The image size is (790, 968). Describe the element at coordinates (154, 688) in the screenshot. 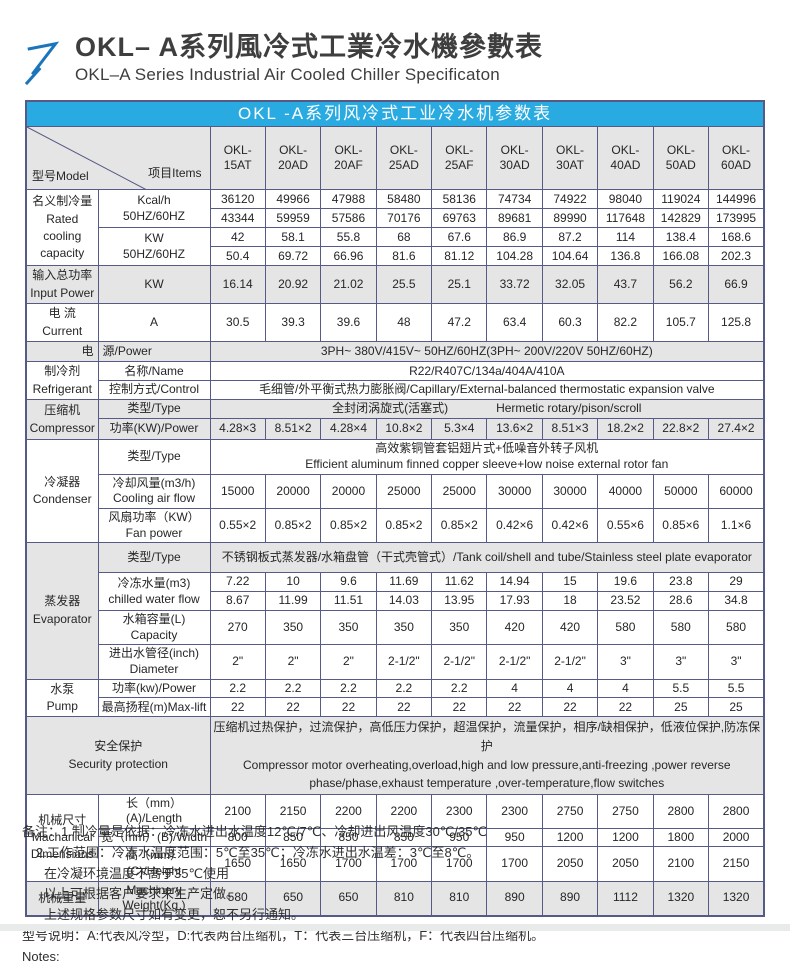

I see `item-label-cell: 功率(kw)/Power` at that location.